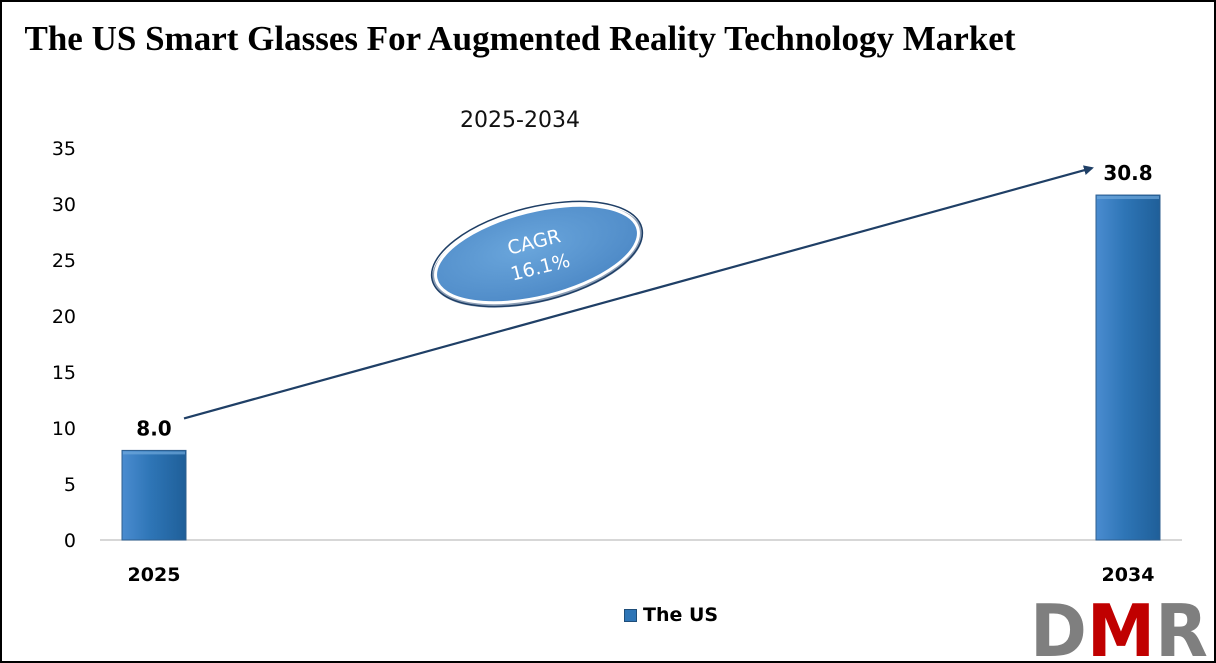  Describe the element at coordinates (681, 615) in the screenshot. I see `legend-label: The US` at that location.